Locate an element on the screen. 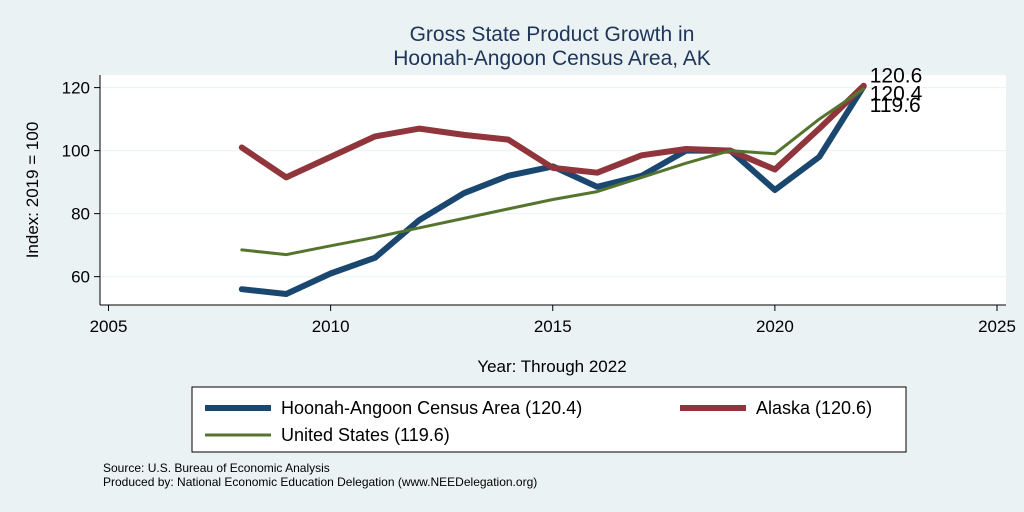 The height and width of the screenshot is (512, 1024). y-axis-label: Index: 2019 = 100 is located at coordinates (32, 190).